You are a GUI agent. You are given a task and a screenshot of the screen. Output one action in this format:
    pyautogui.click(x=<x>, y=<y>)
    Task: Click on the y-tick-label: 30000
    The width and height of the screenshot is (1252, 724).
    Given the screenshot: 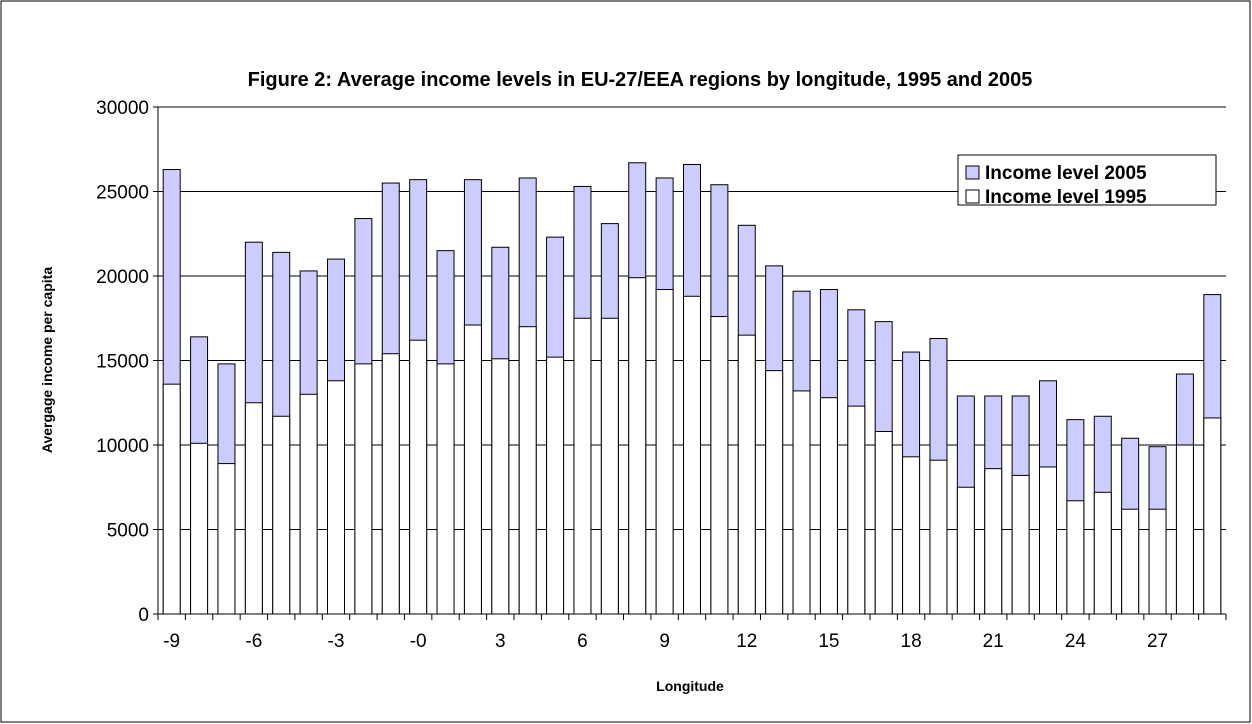 What is the action you would take?
    pyautogui.click(x=122, y=108)
    